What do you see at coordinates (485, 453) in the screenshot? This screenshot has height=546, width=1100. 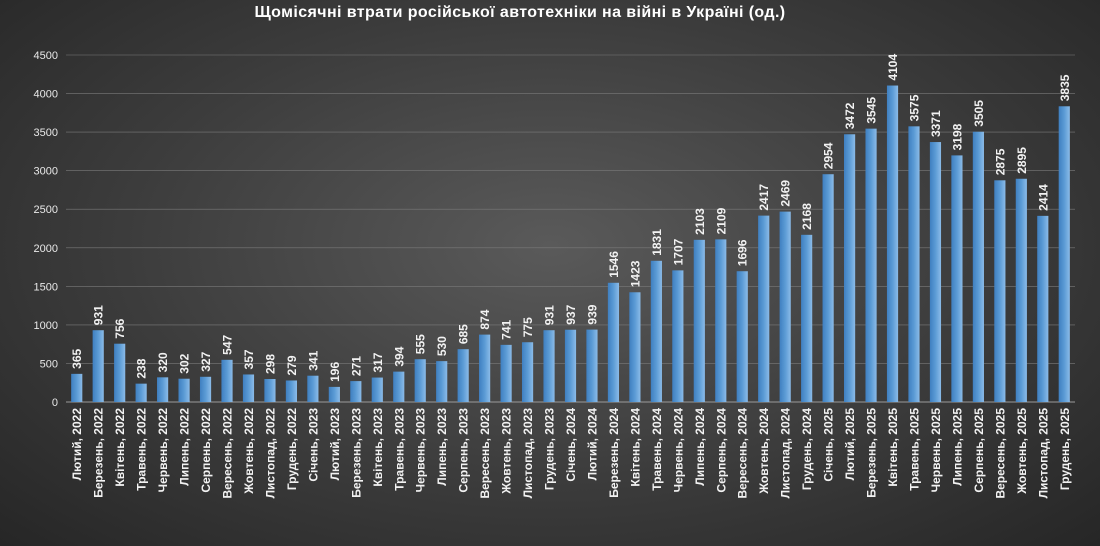 I see `x-tick-label: Вересень, 2023` at bounding box center [485, 453].